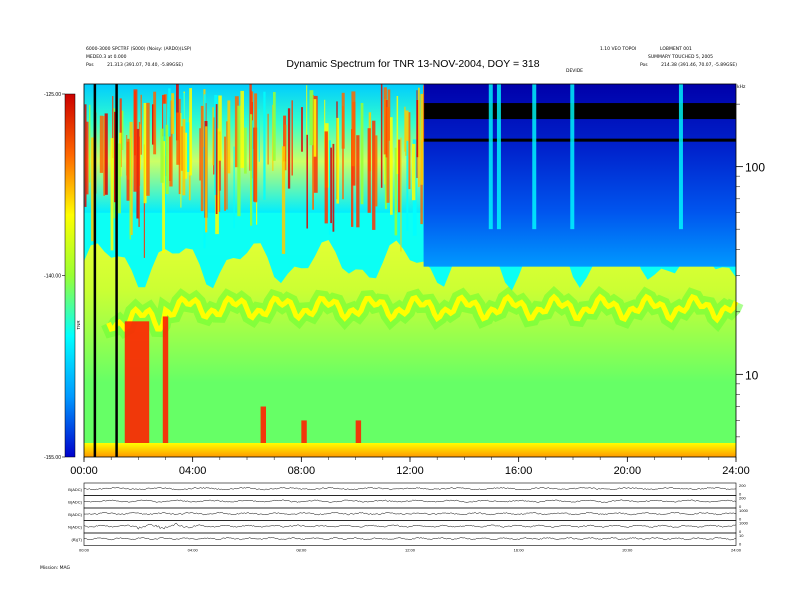 This screenshot has height=612, width=792. What do you see at coordinates (52, 95) in the screenshot?
I see `colorbar-tick-label: -125.00` at bounding box center [52, 95].